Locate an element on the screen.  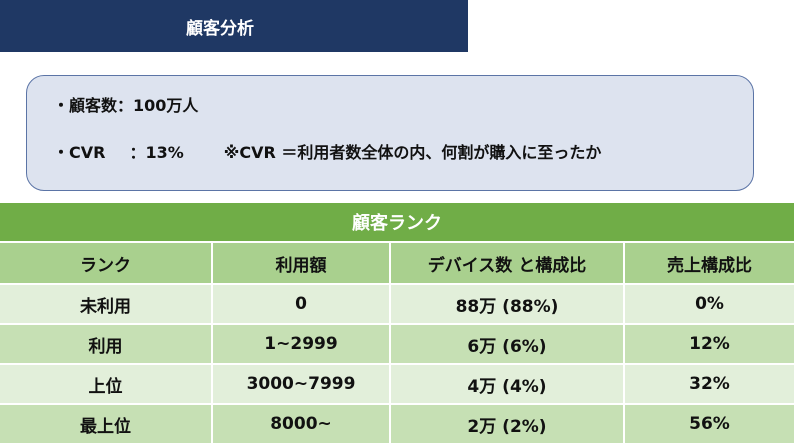
spend-cell: 8000~ is located at coordinates (301, 424).